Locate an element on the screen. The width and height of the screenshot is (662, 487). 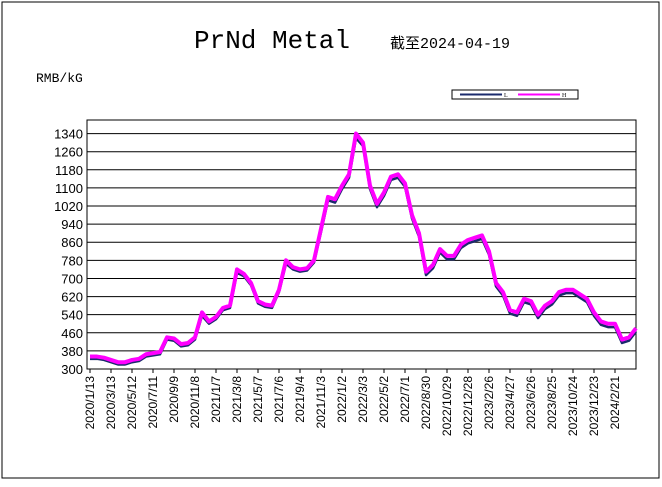
legend is located at coordinates (515, 94).